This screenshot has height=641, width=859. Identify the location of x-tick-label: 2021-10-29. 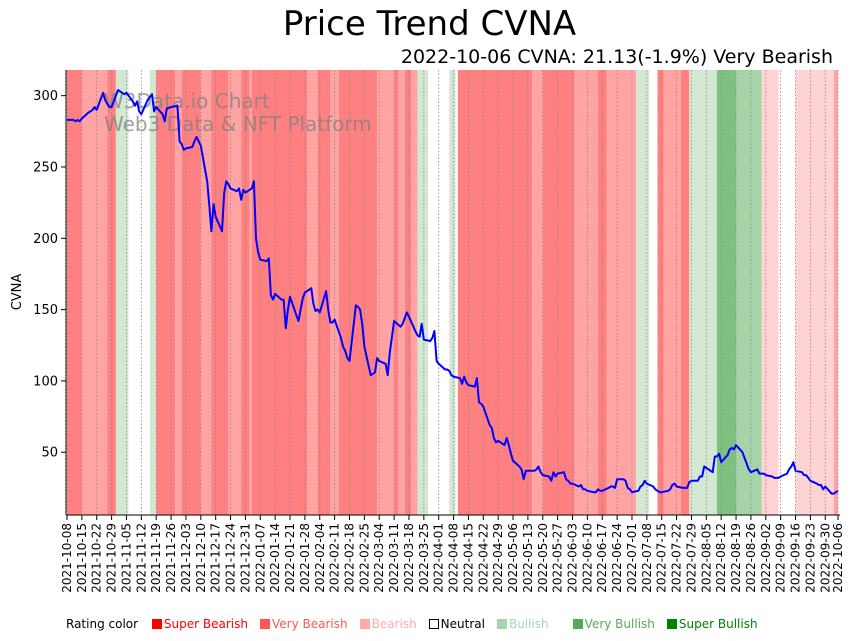
(112, 558).